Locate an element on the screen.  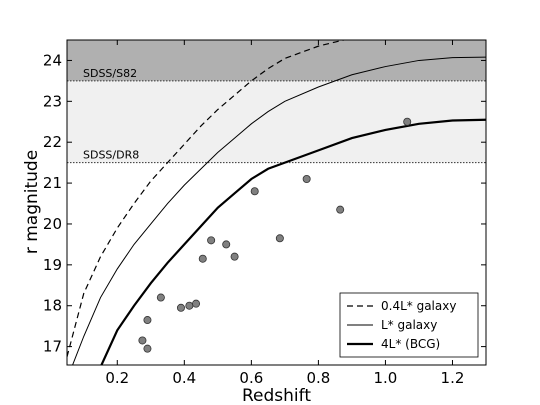
legend-label-1: L* galaxy is located at coordinates (409, 325).